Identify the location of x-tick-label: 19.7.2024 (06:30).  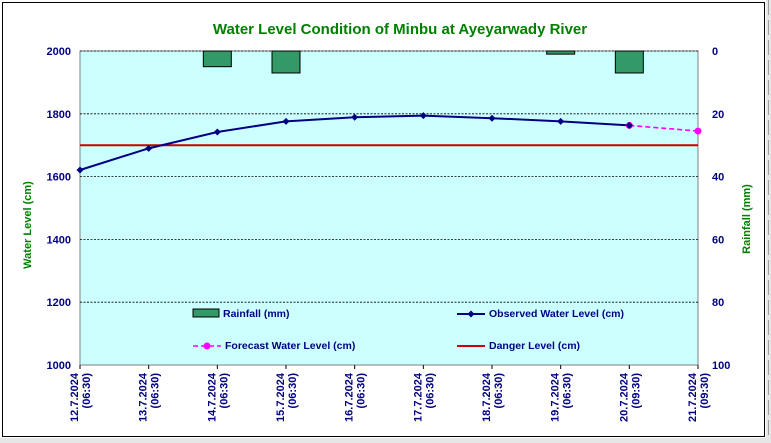
(562, 397).